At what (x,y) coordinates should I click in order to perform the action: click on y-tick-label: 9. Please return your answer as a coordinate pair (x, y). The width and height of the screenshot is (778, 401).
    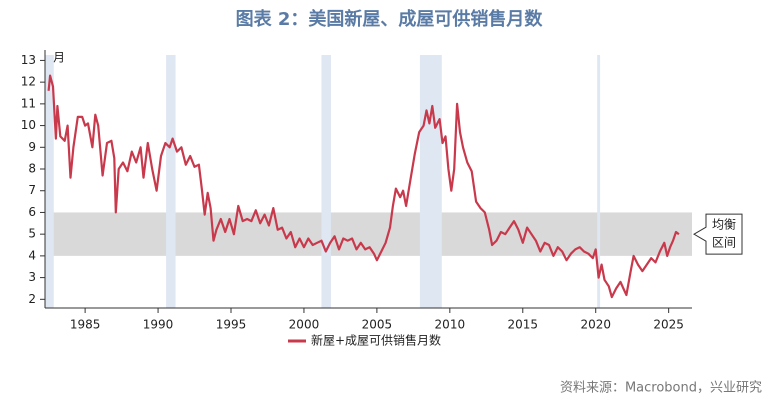
    Looking at the image, I should click on (32, 147).